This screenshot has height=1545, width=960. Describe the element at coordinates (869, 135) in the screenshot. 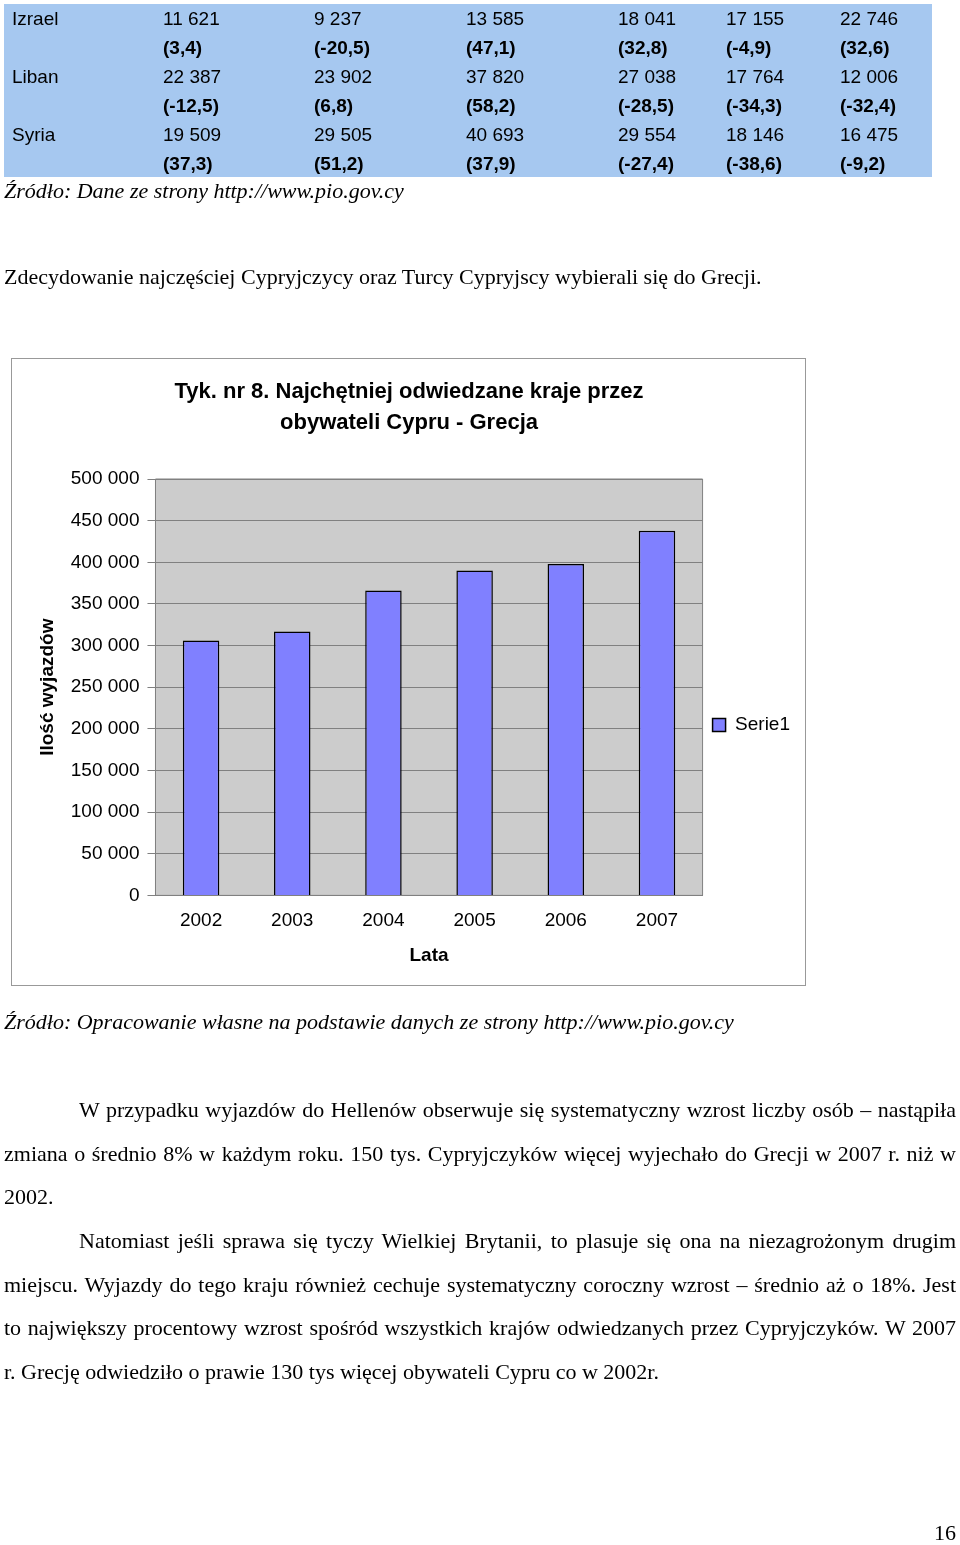

I see `text: 16 475` at that location.